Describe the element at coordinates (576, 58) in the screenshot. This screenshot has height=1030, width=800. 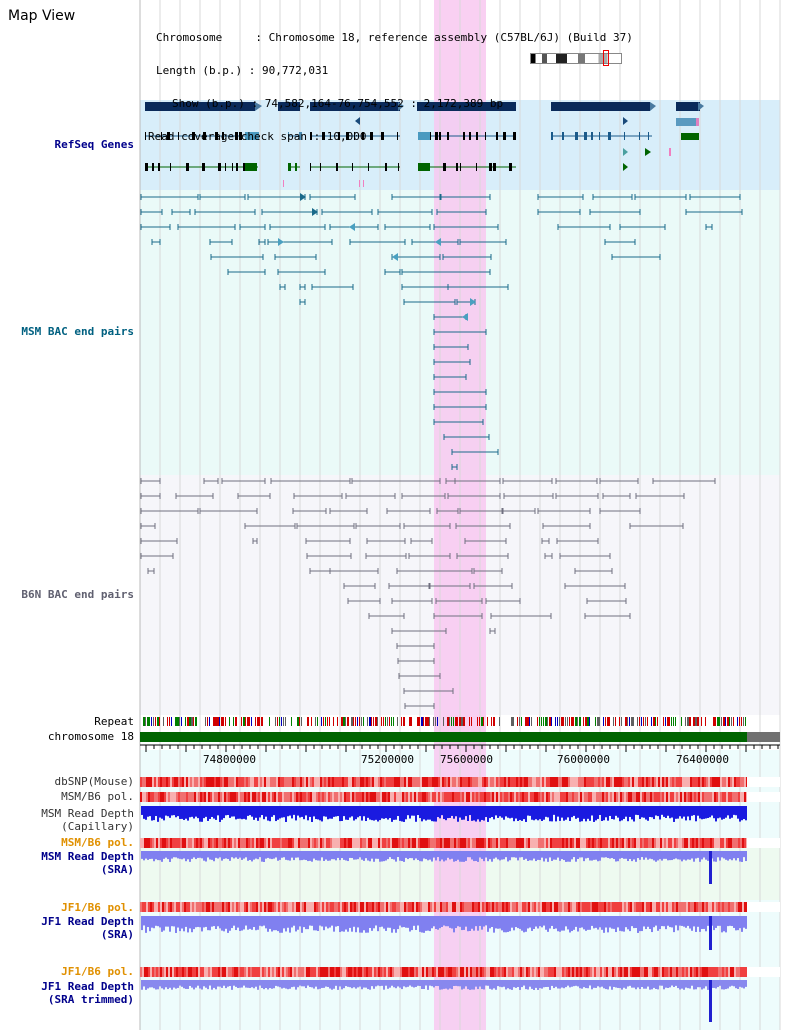
I see `chromosome-ideogram` at that location.